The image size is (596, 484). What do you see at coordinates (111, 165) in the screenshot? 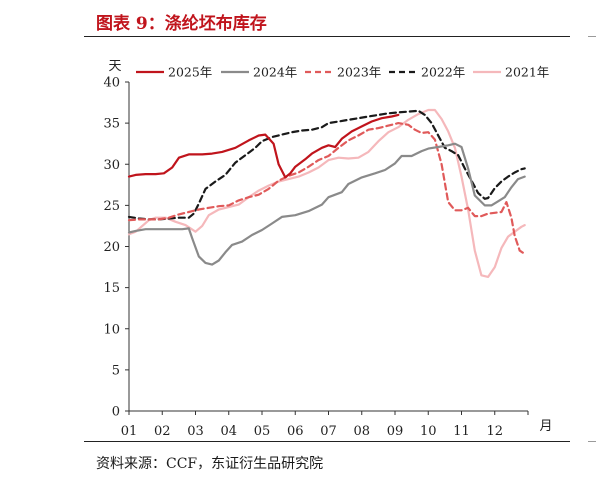
I see `y-tick-label: 30` at bounding box center [111, 165].